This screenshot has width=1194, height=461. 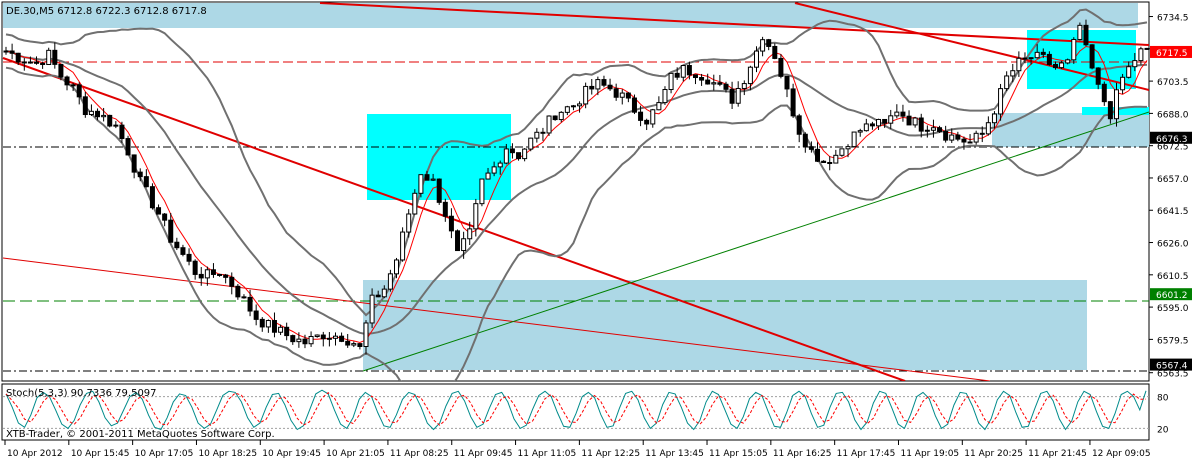 What do you see at coordinates (1169, 19) in the screenshot?
I see `price-tick: 6734.5` at bounding box center [1169, 19].